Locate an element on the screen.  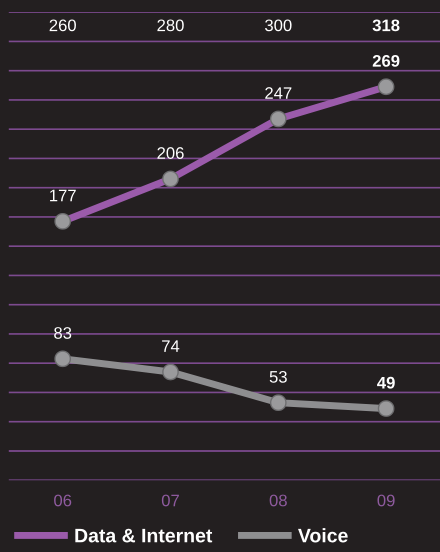
legend-label: Voice is located at coordinates (323, 535).